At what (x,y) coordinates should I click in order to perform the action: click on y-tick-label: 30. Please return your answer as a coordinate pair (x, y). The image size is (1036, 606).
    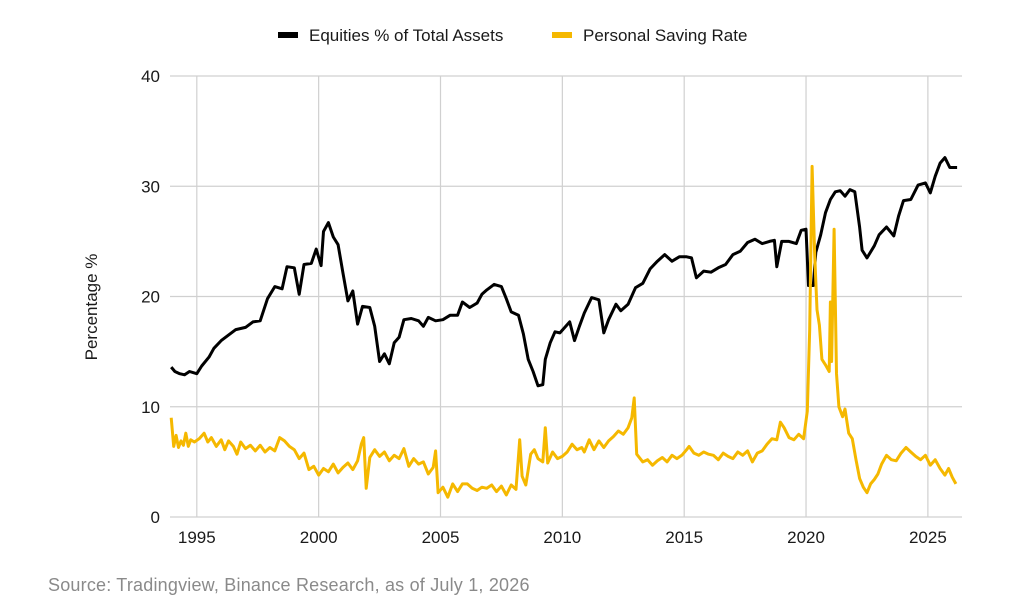
    Looking at the image, I should click on (150, 186).